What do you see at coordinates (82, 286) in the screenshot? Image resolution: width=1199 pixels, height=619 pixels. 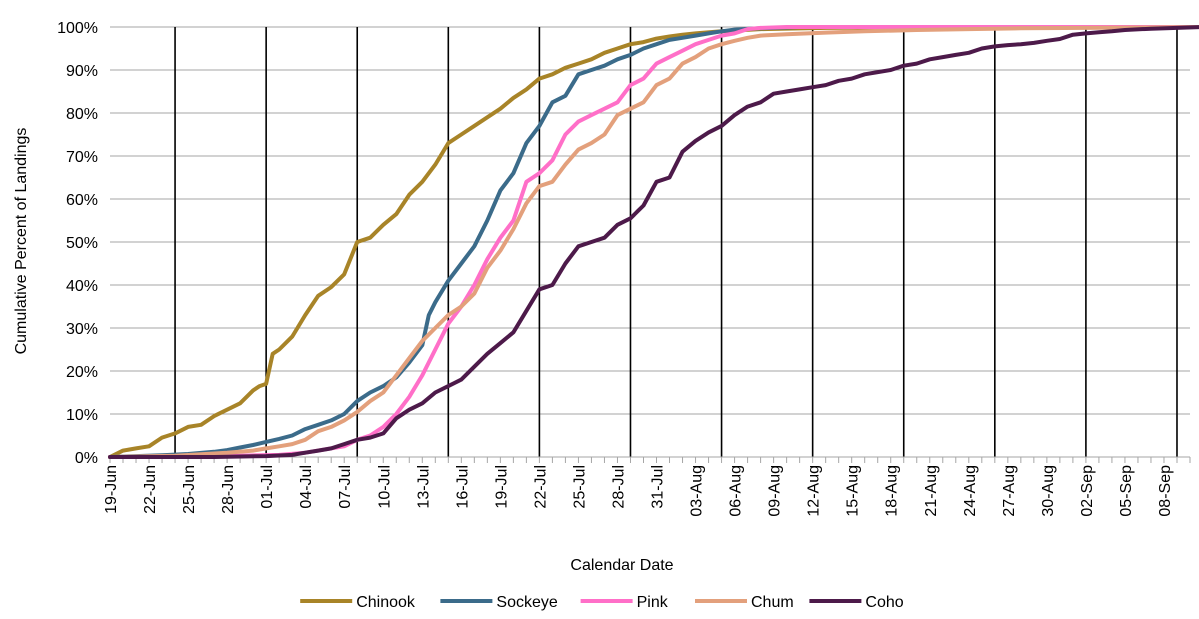 I see `y-tick-label: 40%` at bounding box center [82, 286].